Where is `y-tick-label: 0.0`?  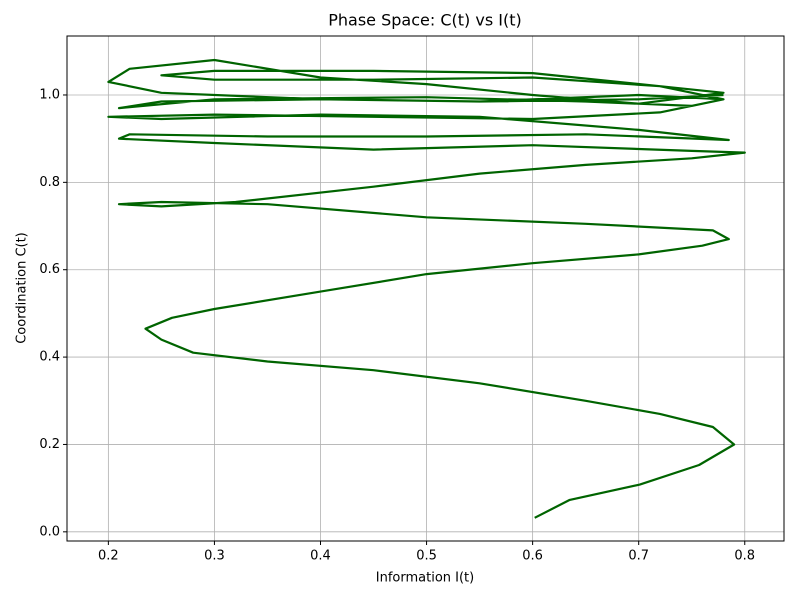
y-tick-label: 0.0 is located at coordinates (49, 531).